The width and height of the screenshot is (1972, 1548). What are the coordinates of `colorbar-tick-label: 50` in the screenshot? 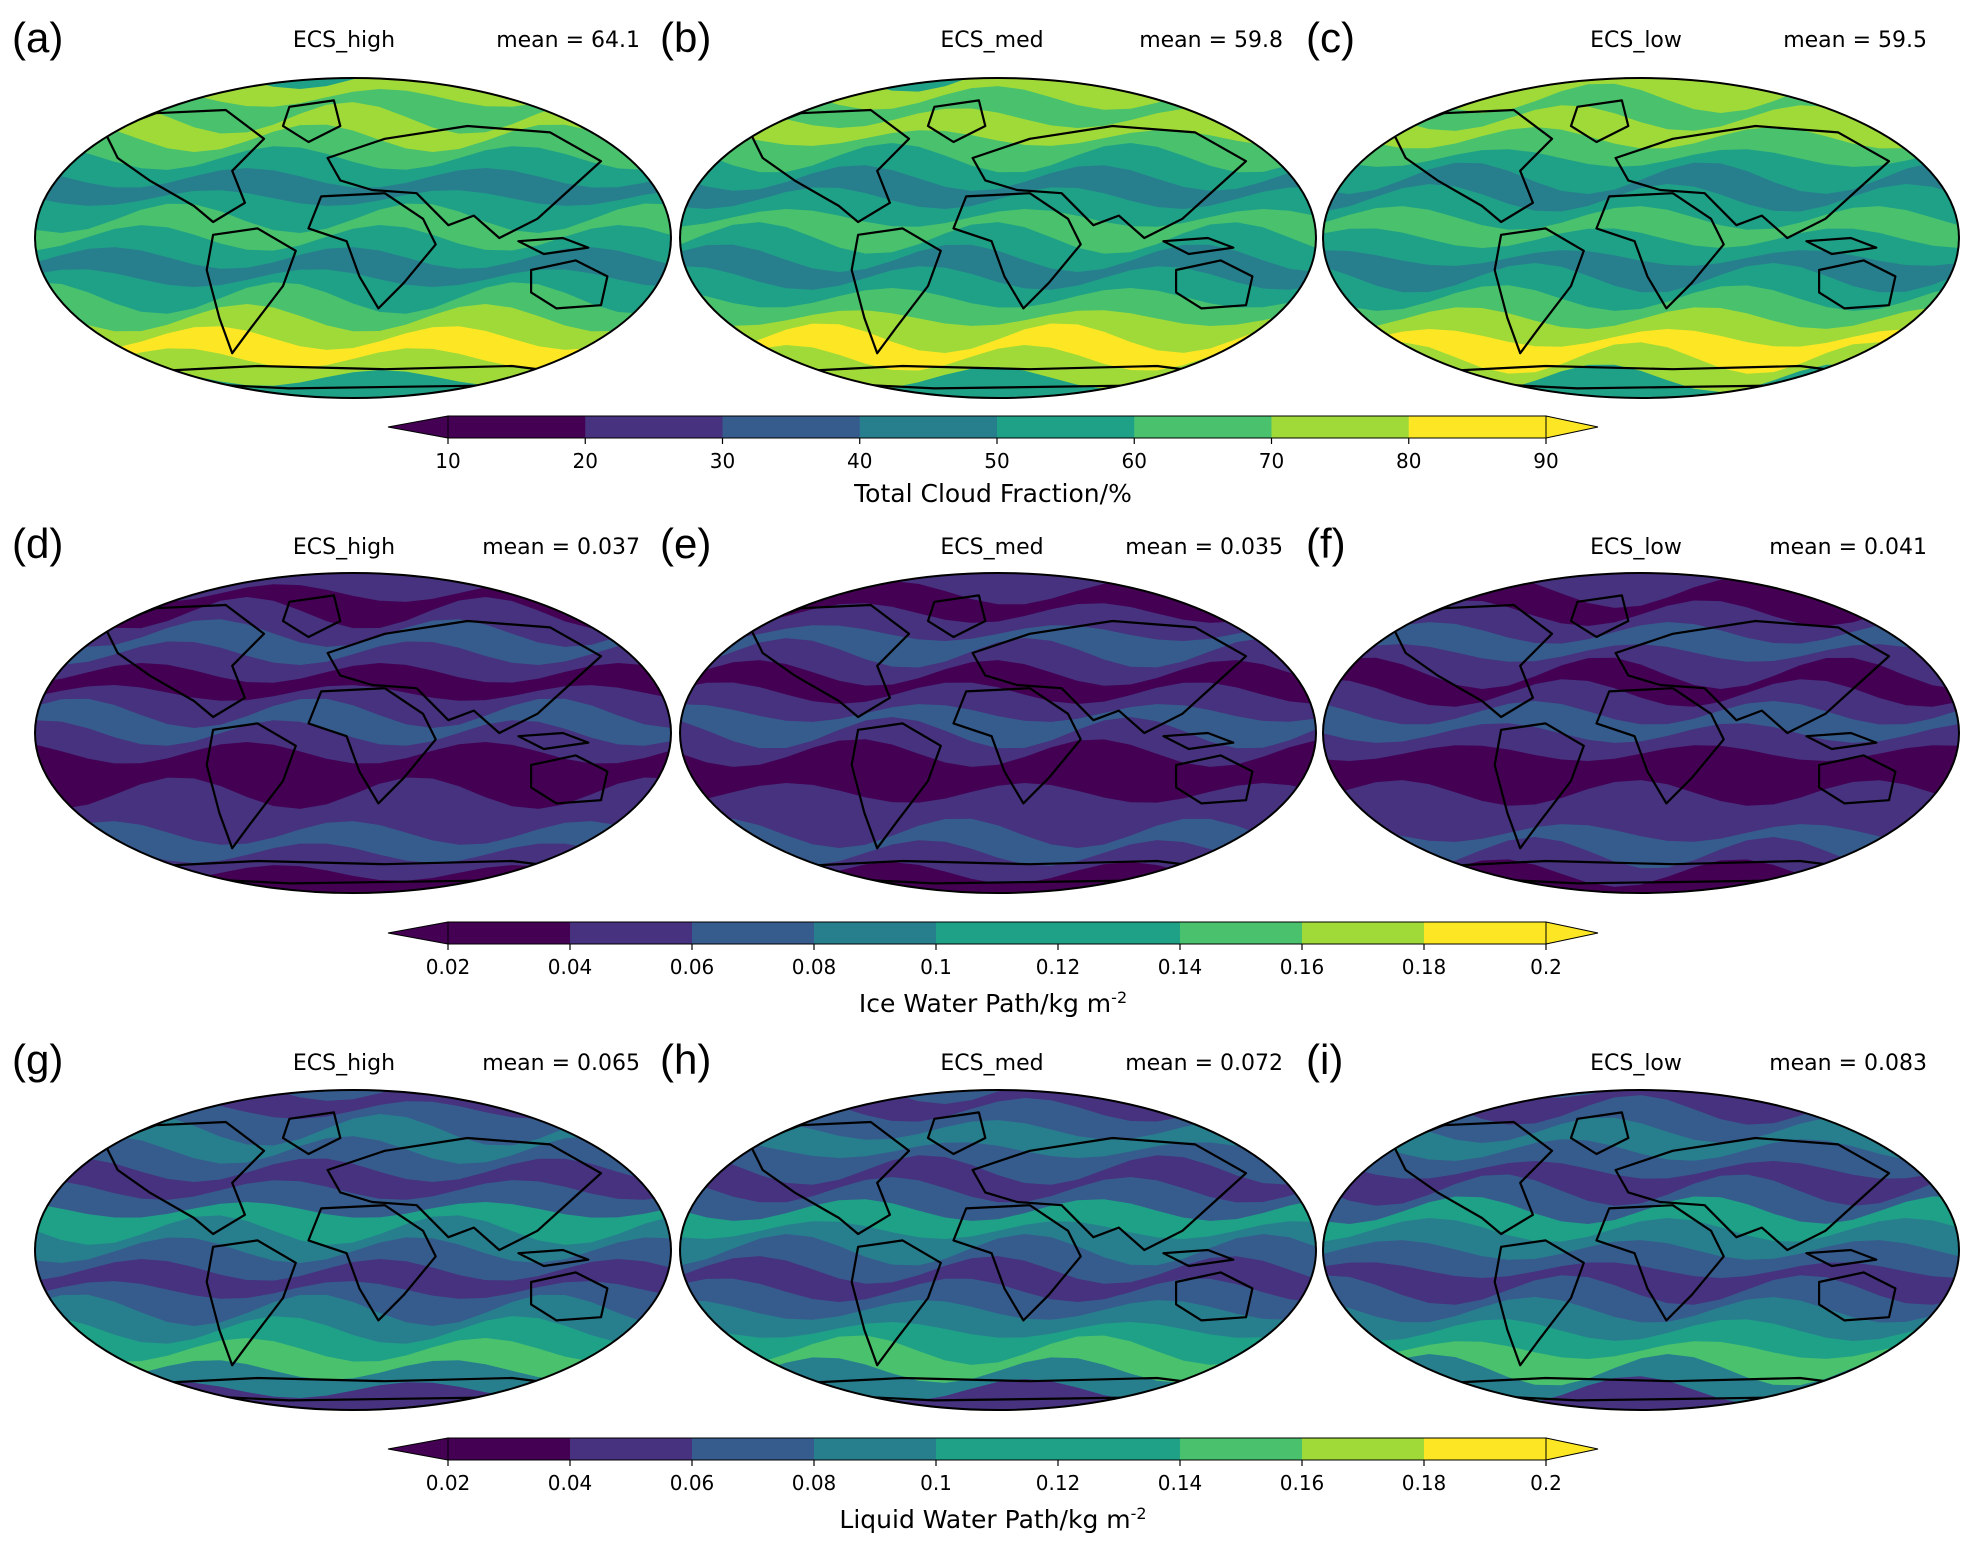 It's located at (996, 461).